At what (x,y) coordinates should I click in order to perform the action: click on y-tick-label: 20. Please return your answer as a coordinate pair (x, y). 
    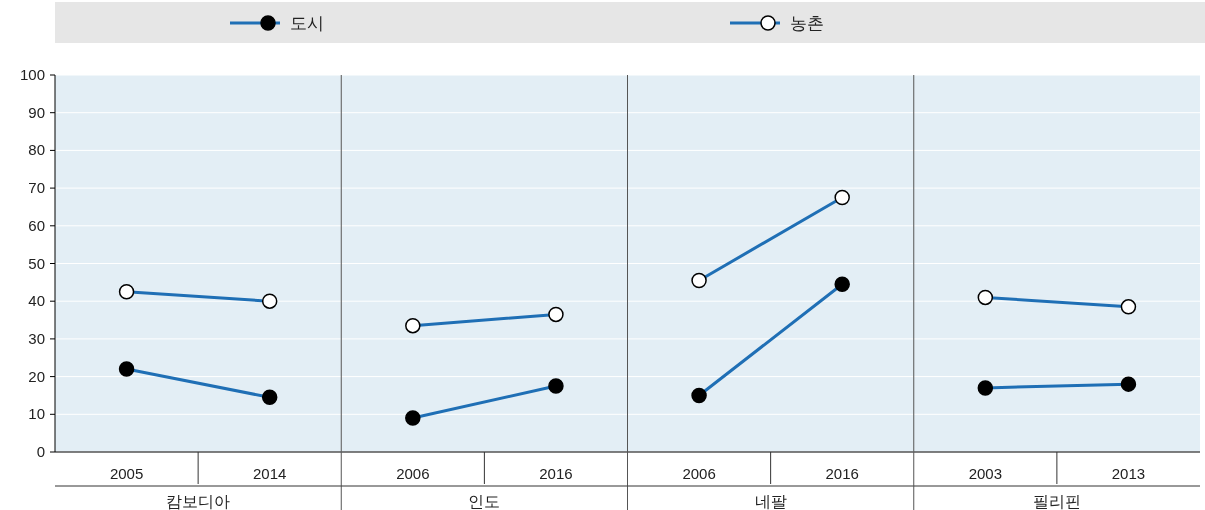
    Looking at the image, I should click on (36, 376).